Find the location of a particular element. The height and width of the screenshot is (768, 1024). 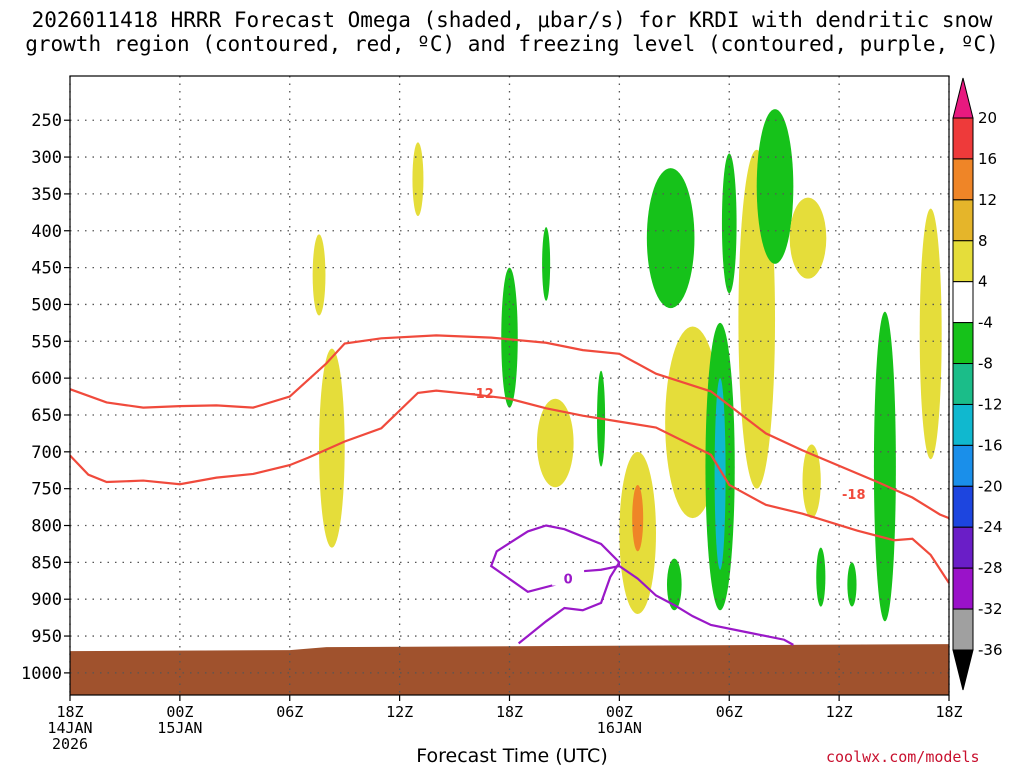

x-tick-label: 16JAN is located at coordinates (619, 728).